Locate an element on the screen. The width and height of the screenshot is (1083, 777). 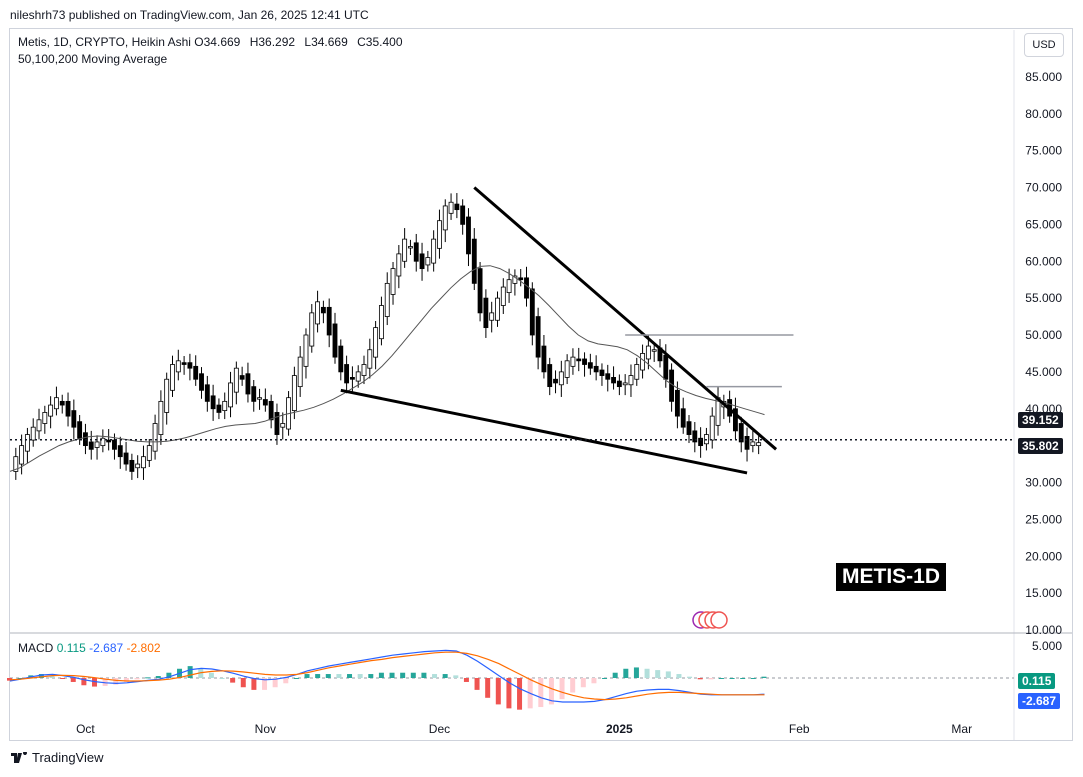
legend-symbol: Metis, 1D, CRYPTO, Heikin Ashi is located at coordinates (104, 42).